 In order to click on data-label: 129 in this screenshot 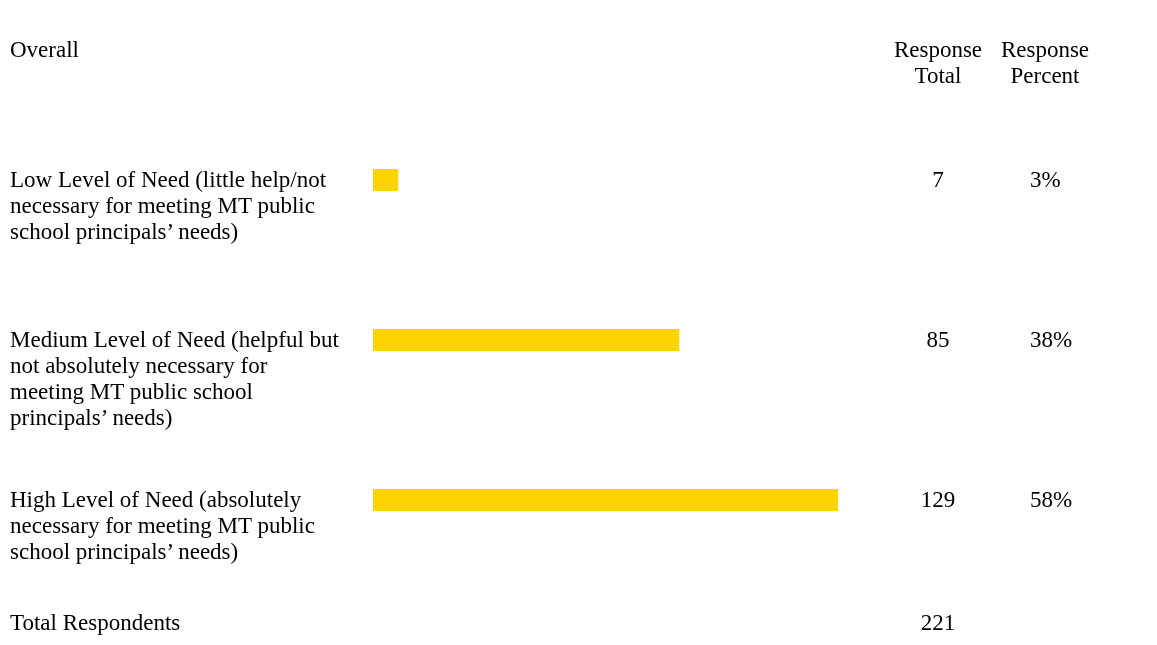, I will do `click(938, 499)`.